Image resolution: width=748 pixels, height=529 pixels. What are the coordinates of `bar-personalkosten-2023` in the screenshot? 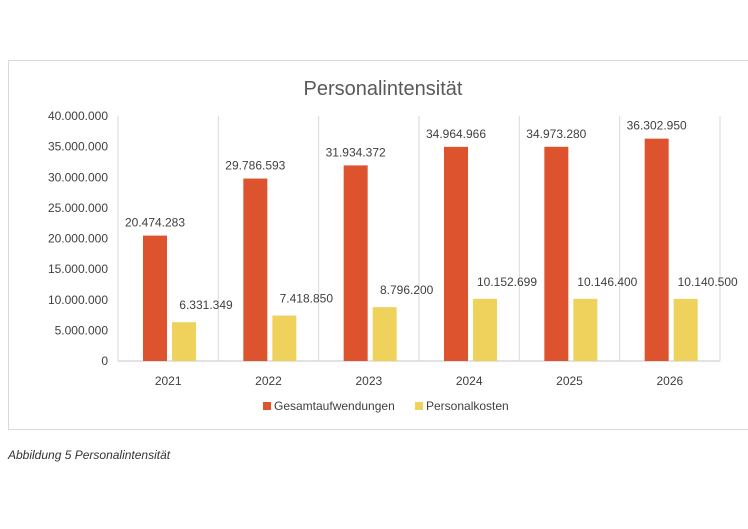 It's located at (384, 334).